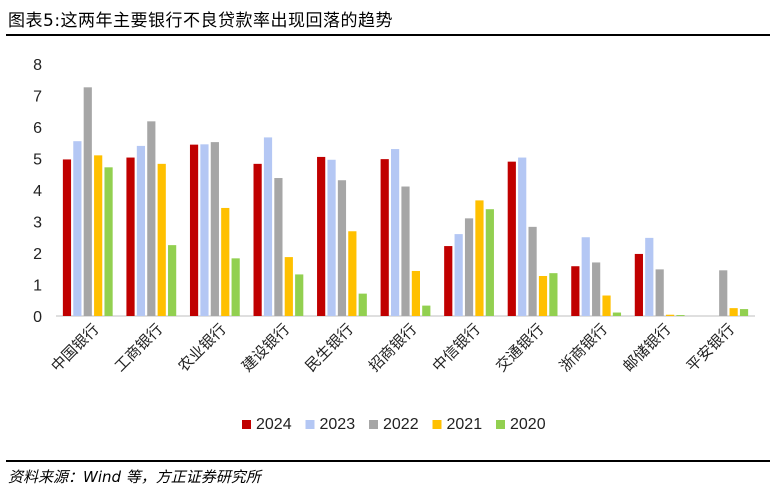 Image resolution: width=776 pixels, height=498 pixels. What do you see at coordinates (37, 223) in the screenshot?
I see `y-tick-label: 3` at bounding box center [37, 223].